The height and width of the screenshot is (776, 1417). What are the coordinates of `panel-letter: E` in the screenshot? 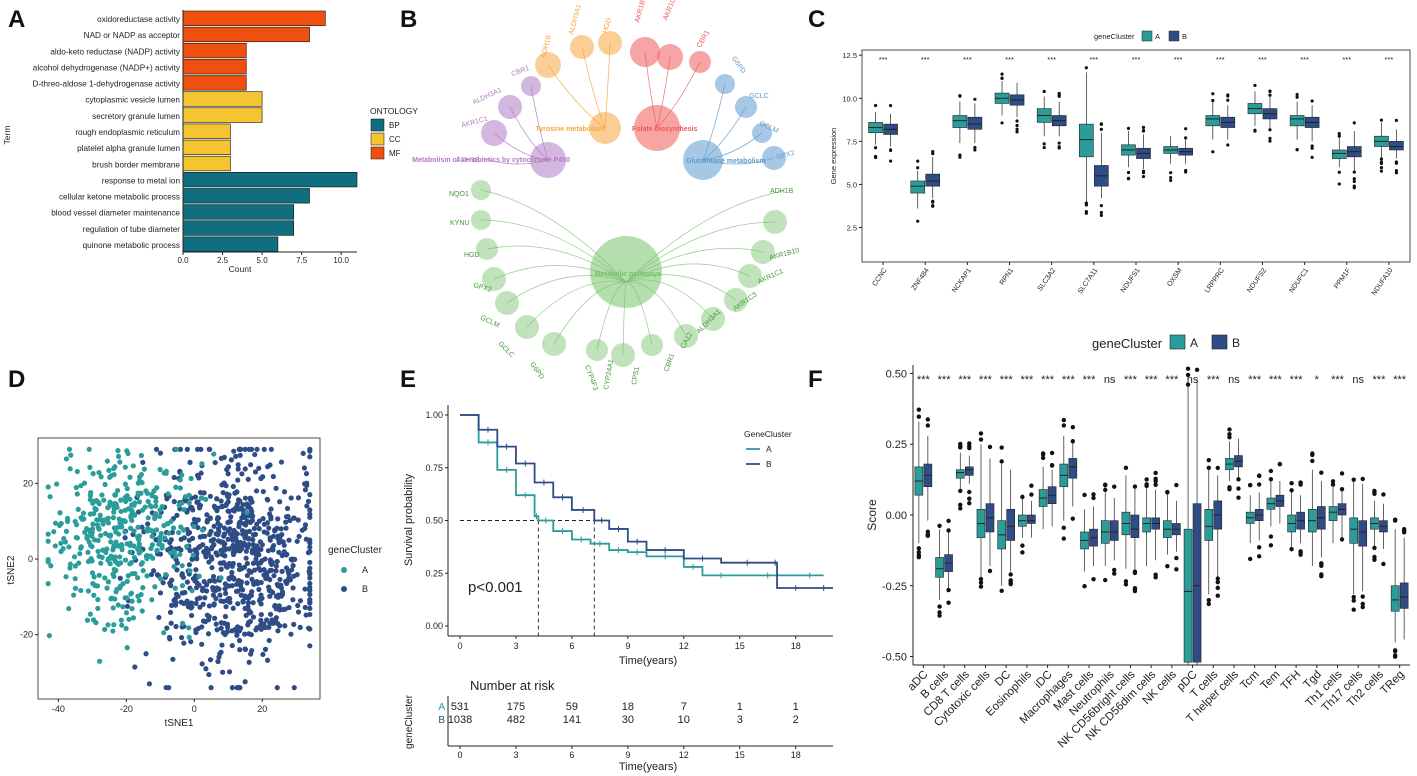 It's located at (408, 379).